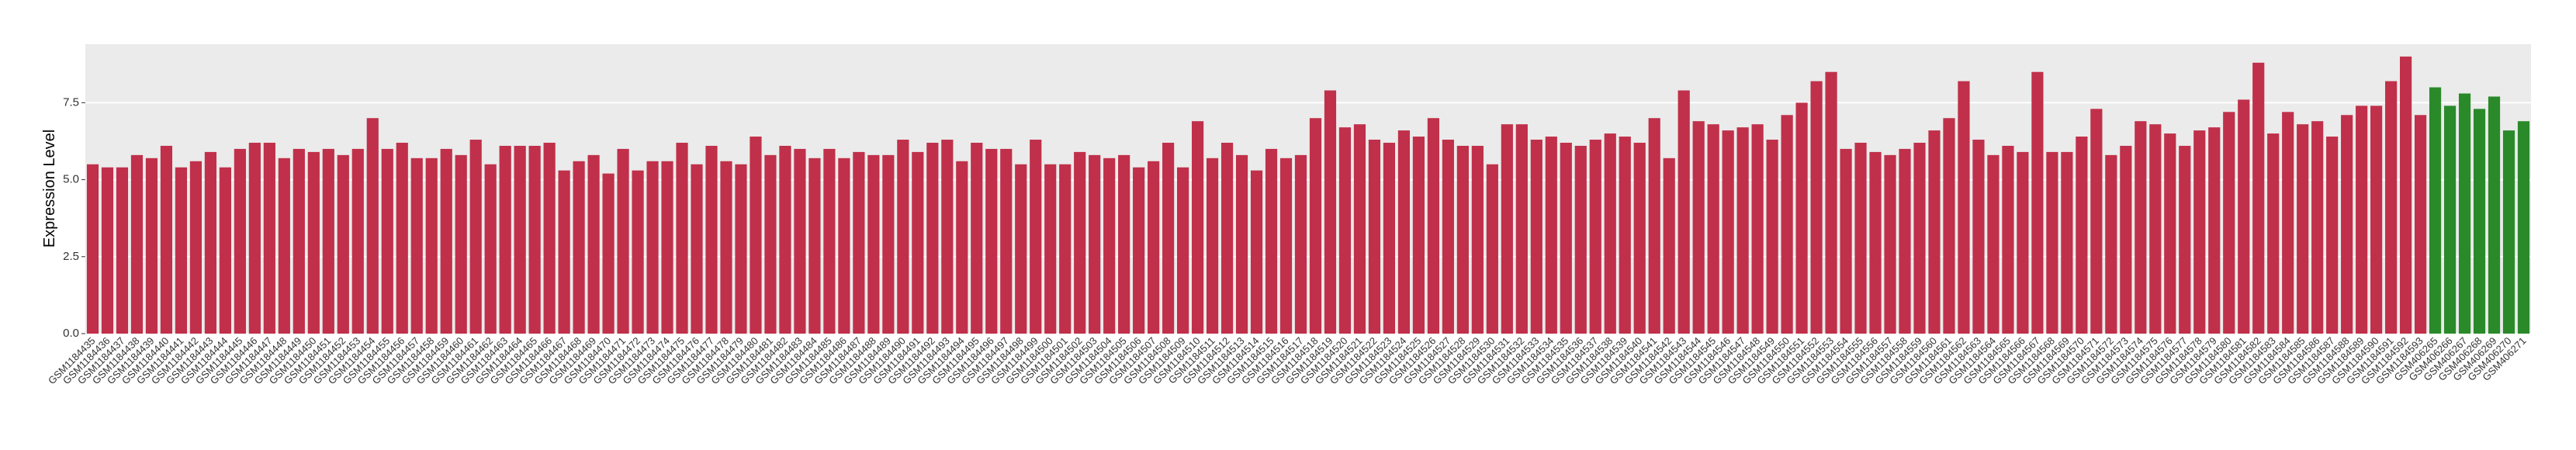  Describe the element at coordinates (71, 256) in the screenshot. I see `y-tick-label: 2.5` at that location.